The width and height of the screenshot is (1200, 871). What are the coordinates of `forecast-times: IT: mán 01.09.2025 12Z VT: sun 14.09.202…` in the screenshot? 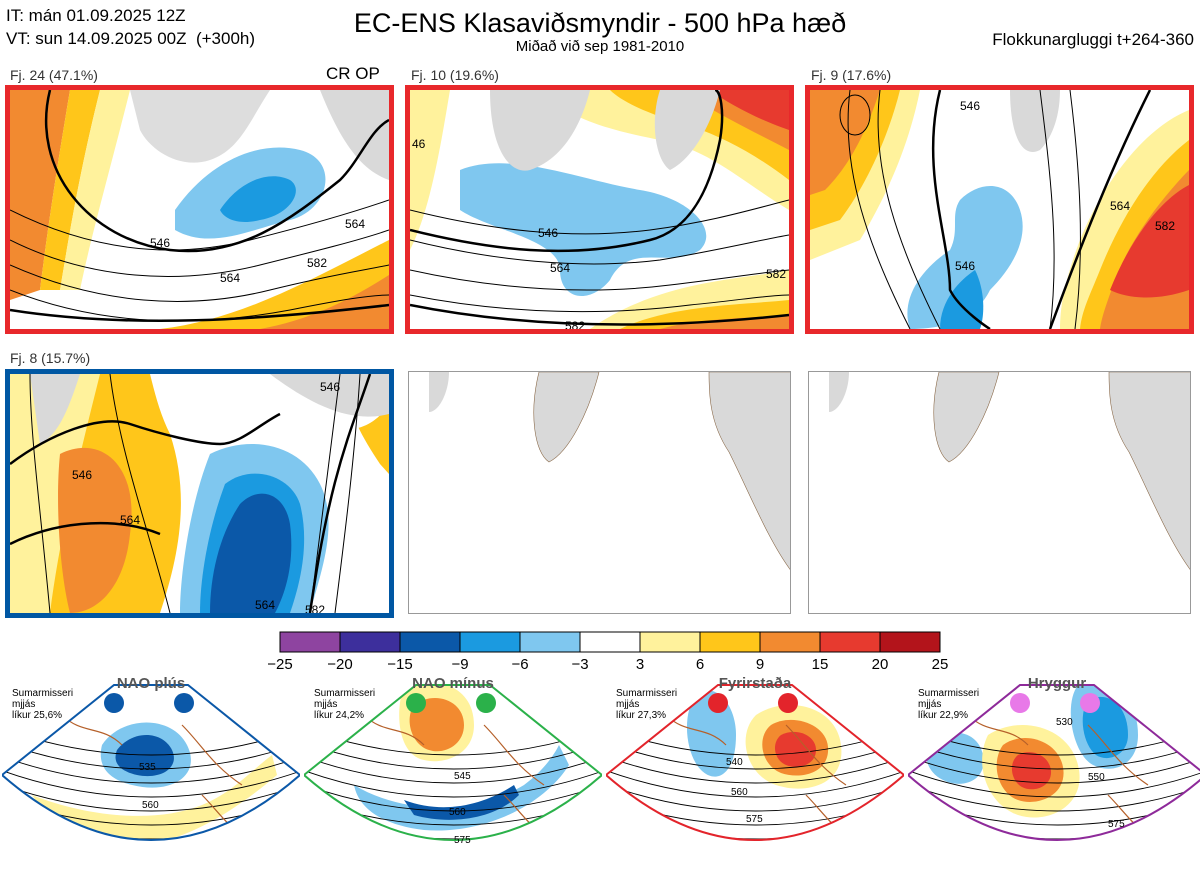 It's located at (130, 27).